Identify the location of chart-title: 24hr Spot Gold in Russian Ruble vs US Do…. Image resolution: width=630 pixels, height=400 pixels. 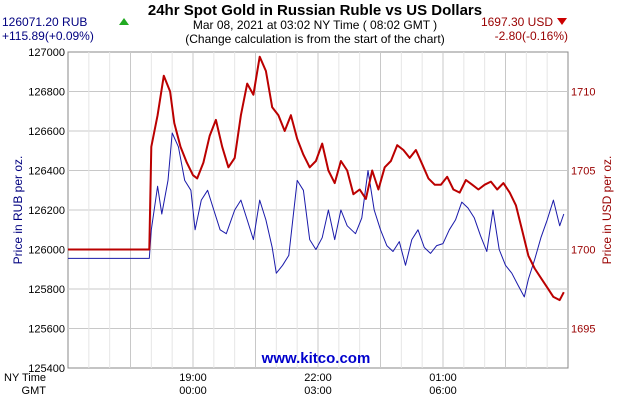
(315, 10).